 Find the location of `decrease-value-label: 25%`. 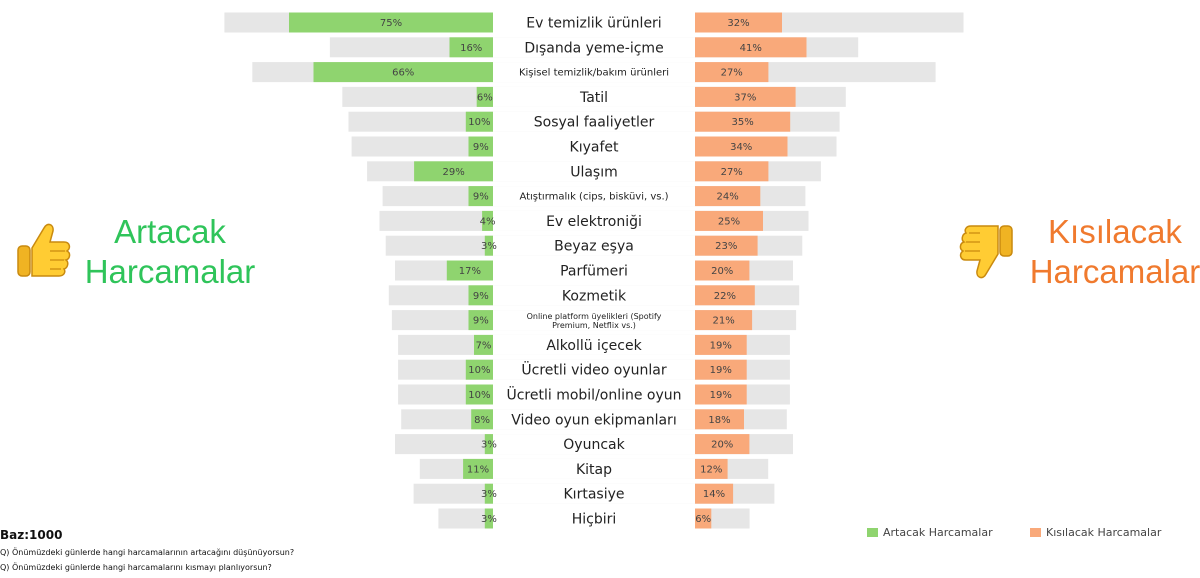

decrease-value-label: 25% is located at coordinates (729, 221).